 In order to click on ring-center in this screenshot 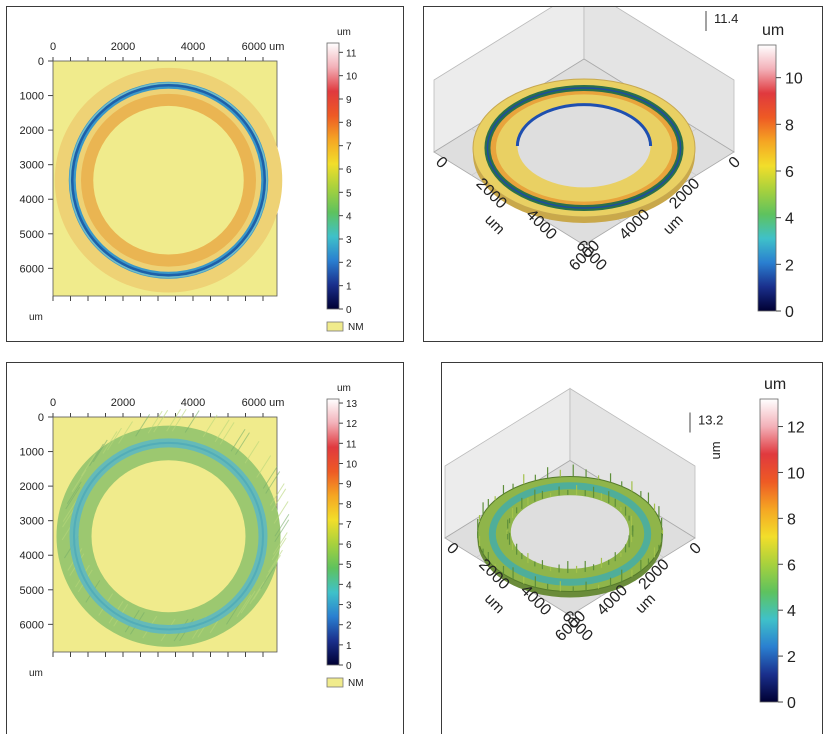, I will do `click(168, 180)`.